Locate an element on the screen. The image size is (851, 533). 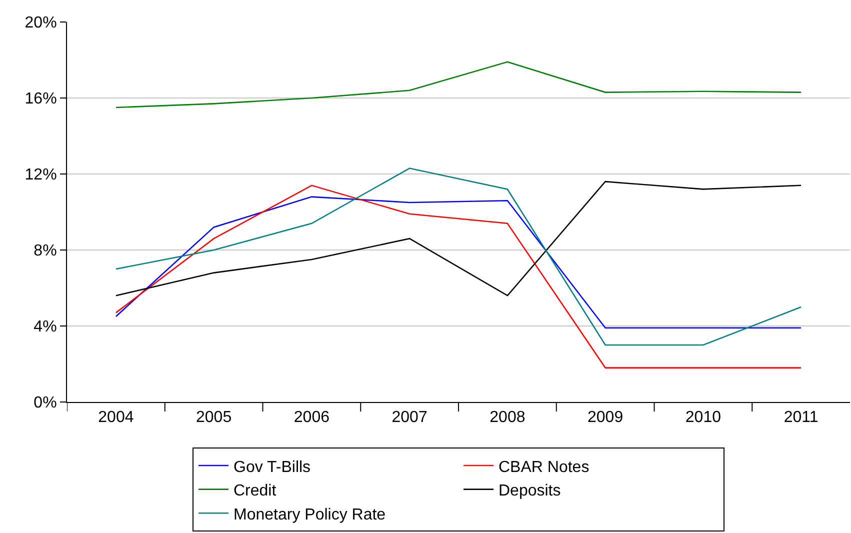
legend-label: Deposits is located at coordinates (529, 491).